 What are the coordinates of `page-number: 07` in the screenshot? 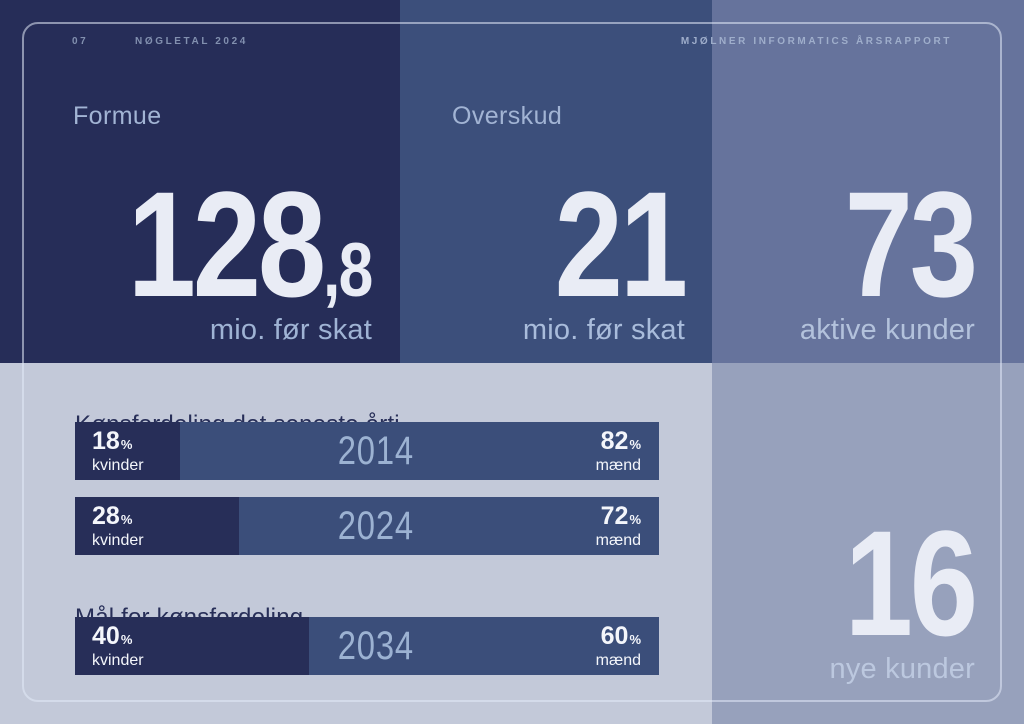 It's located at (80, 41).